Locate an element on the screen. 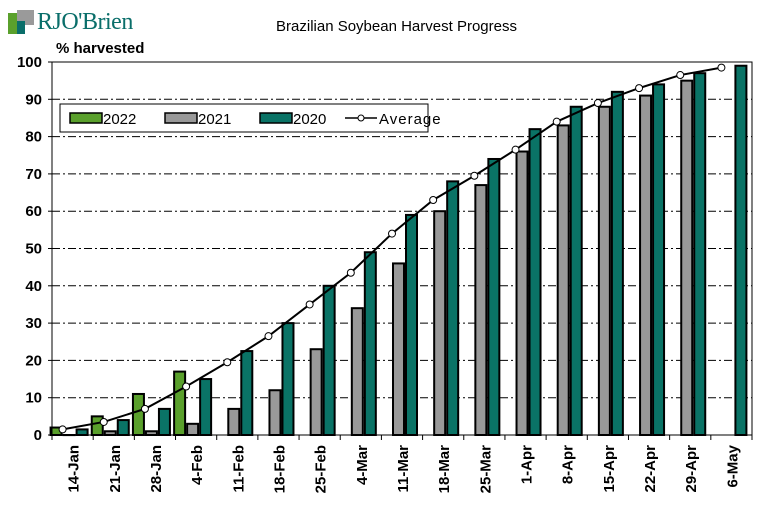 This screenshot has height=516, width=763. legend-label-2022: 2022 is located at coordinates (119, 119).